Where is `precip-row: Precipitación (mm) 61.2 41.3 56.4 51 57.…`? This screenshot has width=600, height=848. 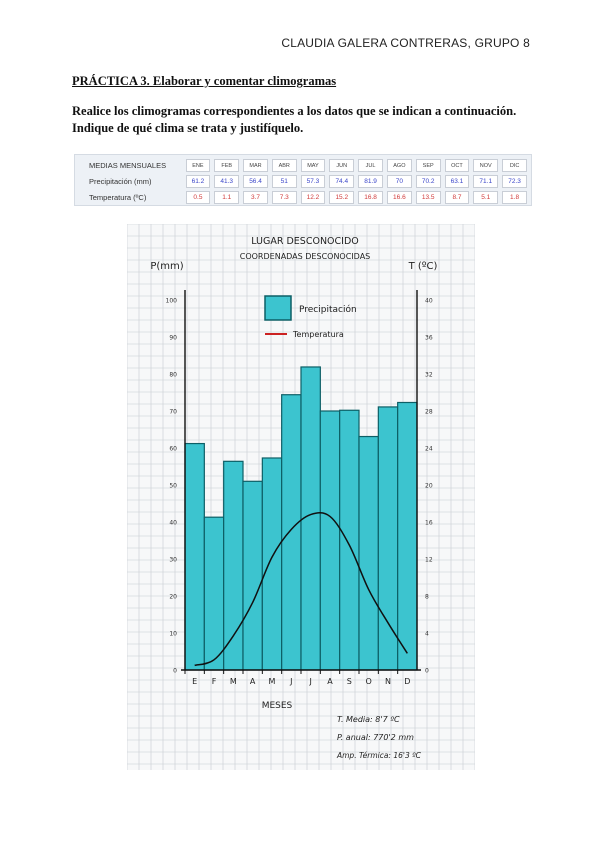 precip-row: Precipitación (mm) 61.2 41.3 56.4 51 57.… is located at coordinates (305, 181).